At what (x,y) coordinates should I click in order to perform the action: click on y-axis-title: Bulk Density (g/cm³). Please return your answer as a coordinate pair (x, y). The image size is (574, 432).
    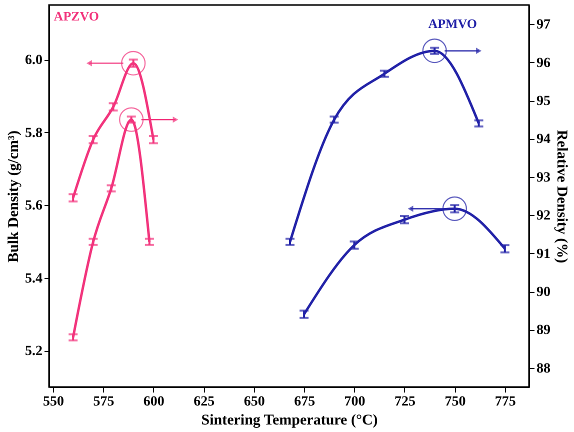
    Looking at the image, I should click on (14, 196).